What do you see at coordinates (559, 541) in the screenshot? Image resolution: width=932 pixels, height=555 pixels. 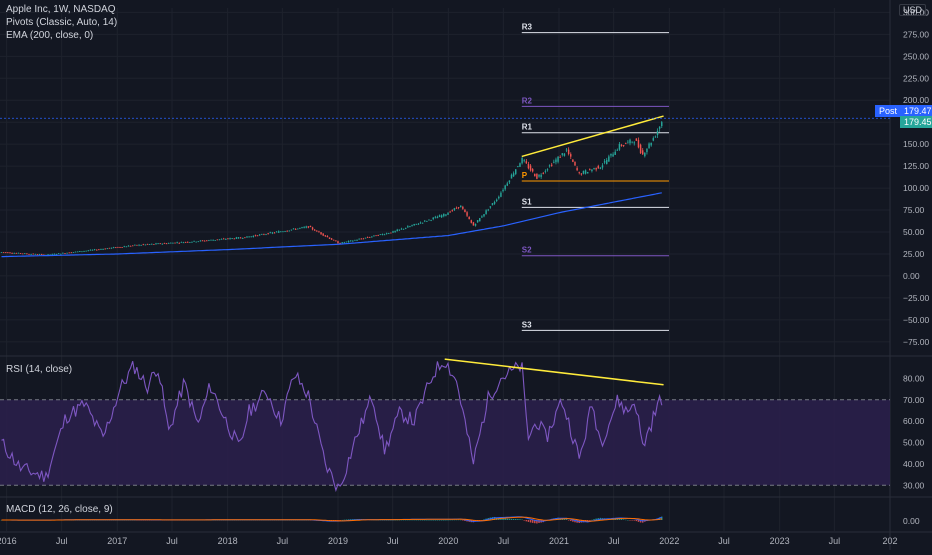 I see `time-tick-label: 2021` at bounding box center [559, 541].